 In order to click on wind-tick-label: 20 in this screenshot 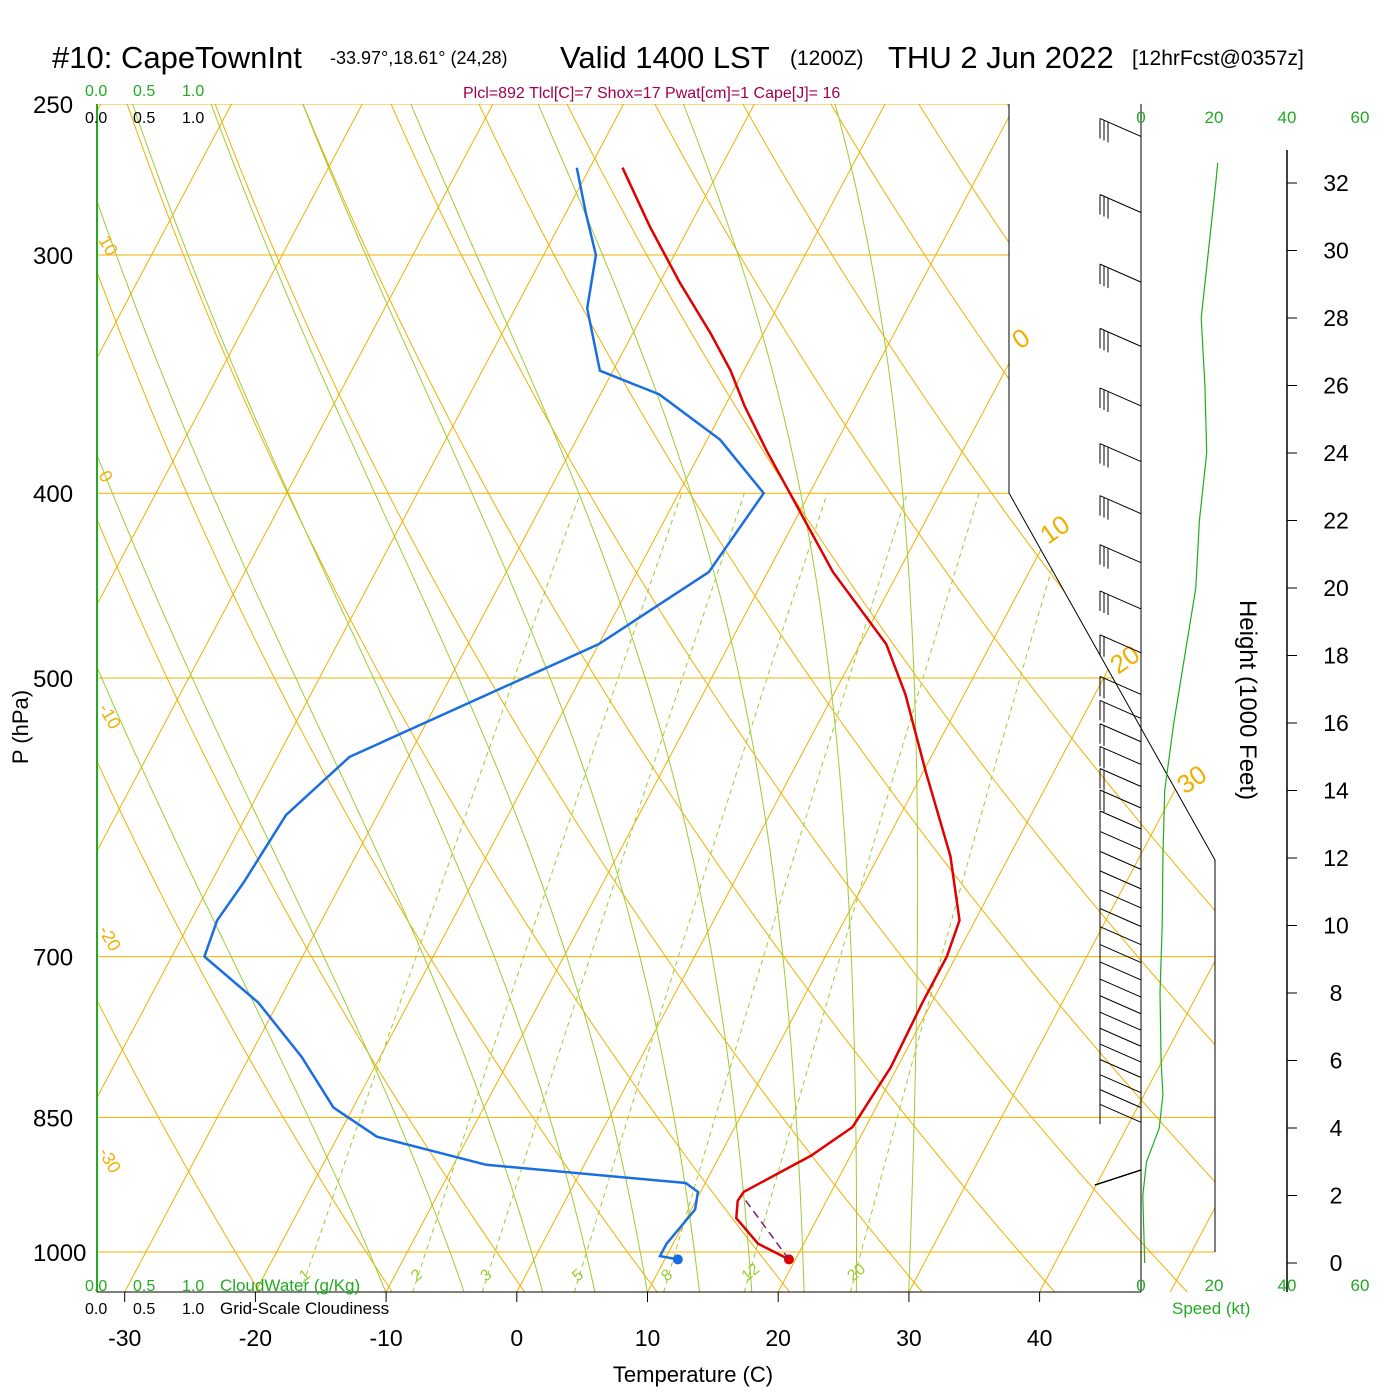, I will do `click(1214, 1285)`.